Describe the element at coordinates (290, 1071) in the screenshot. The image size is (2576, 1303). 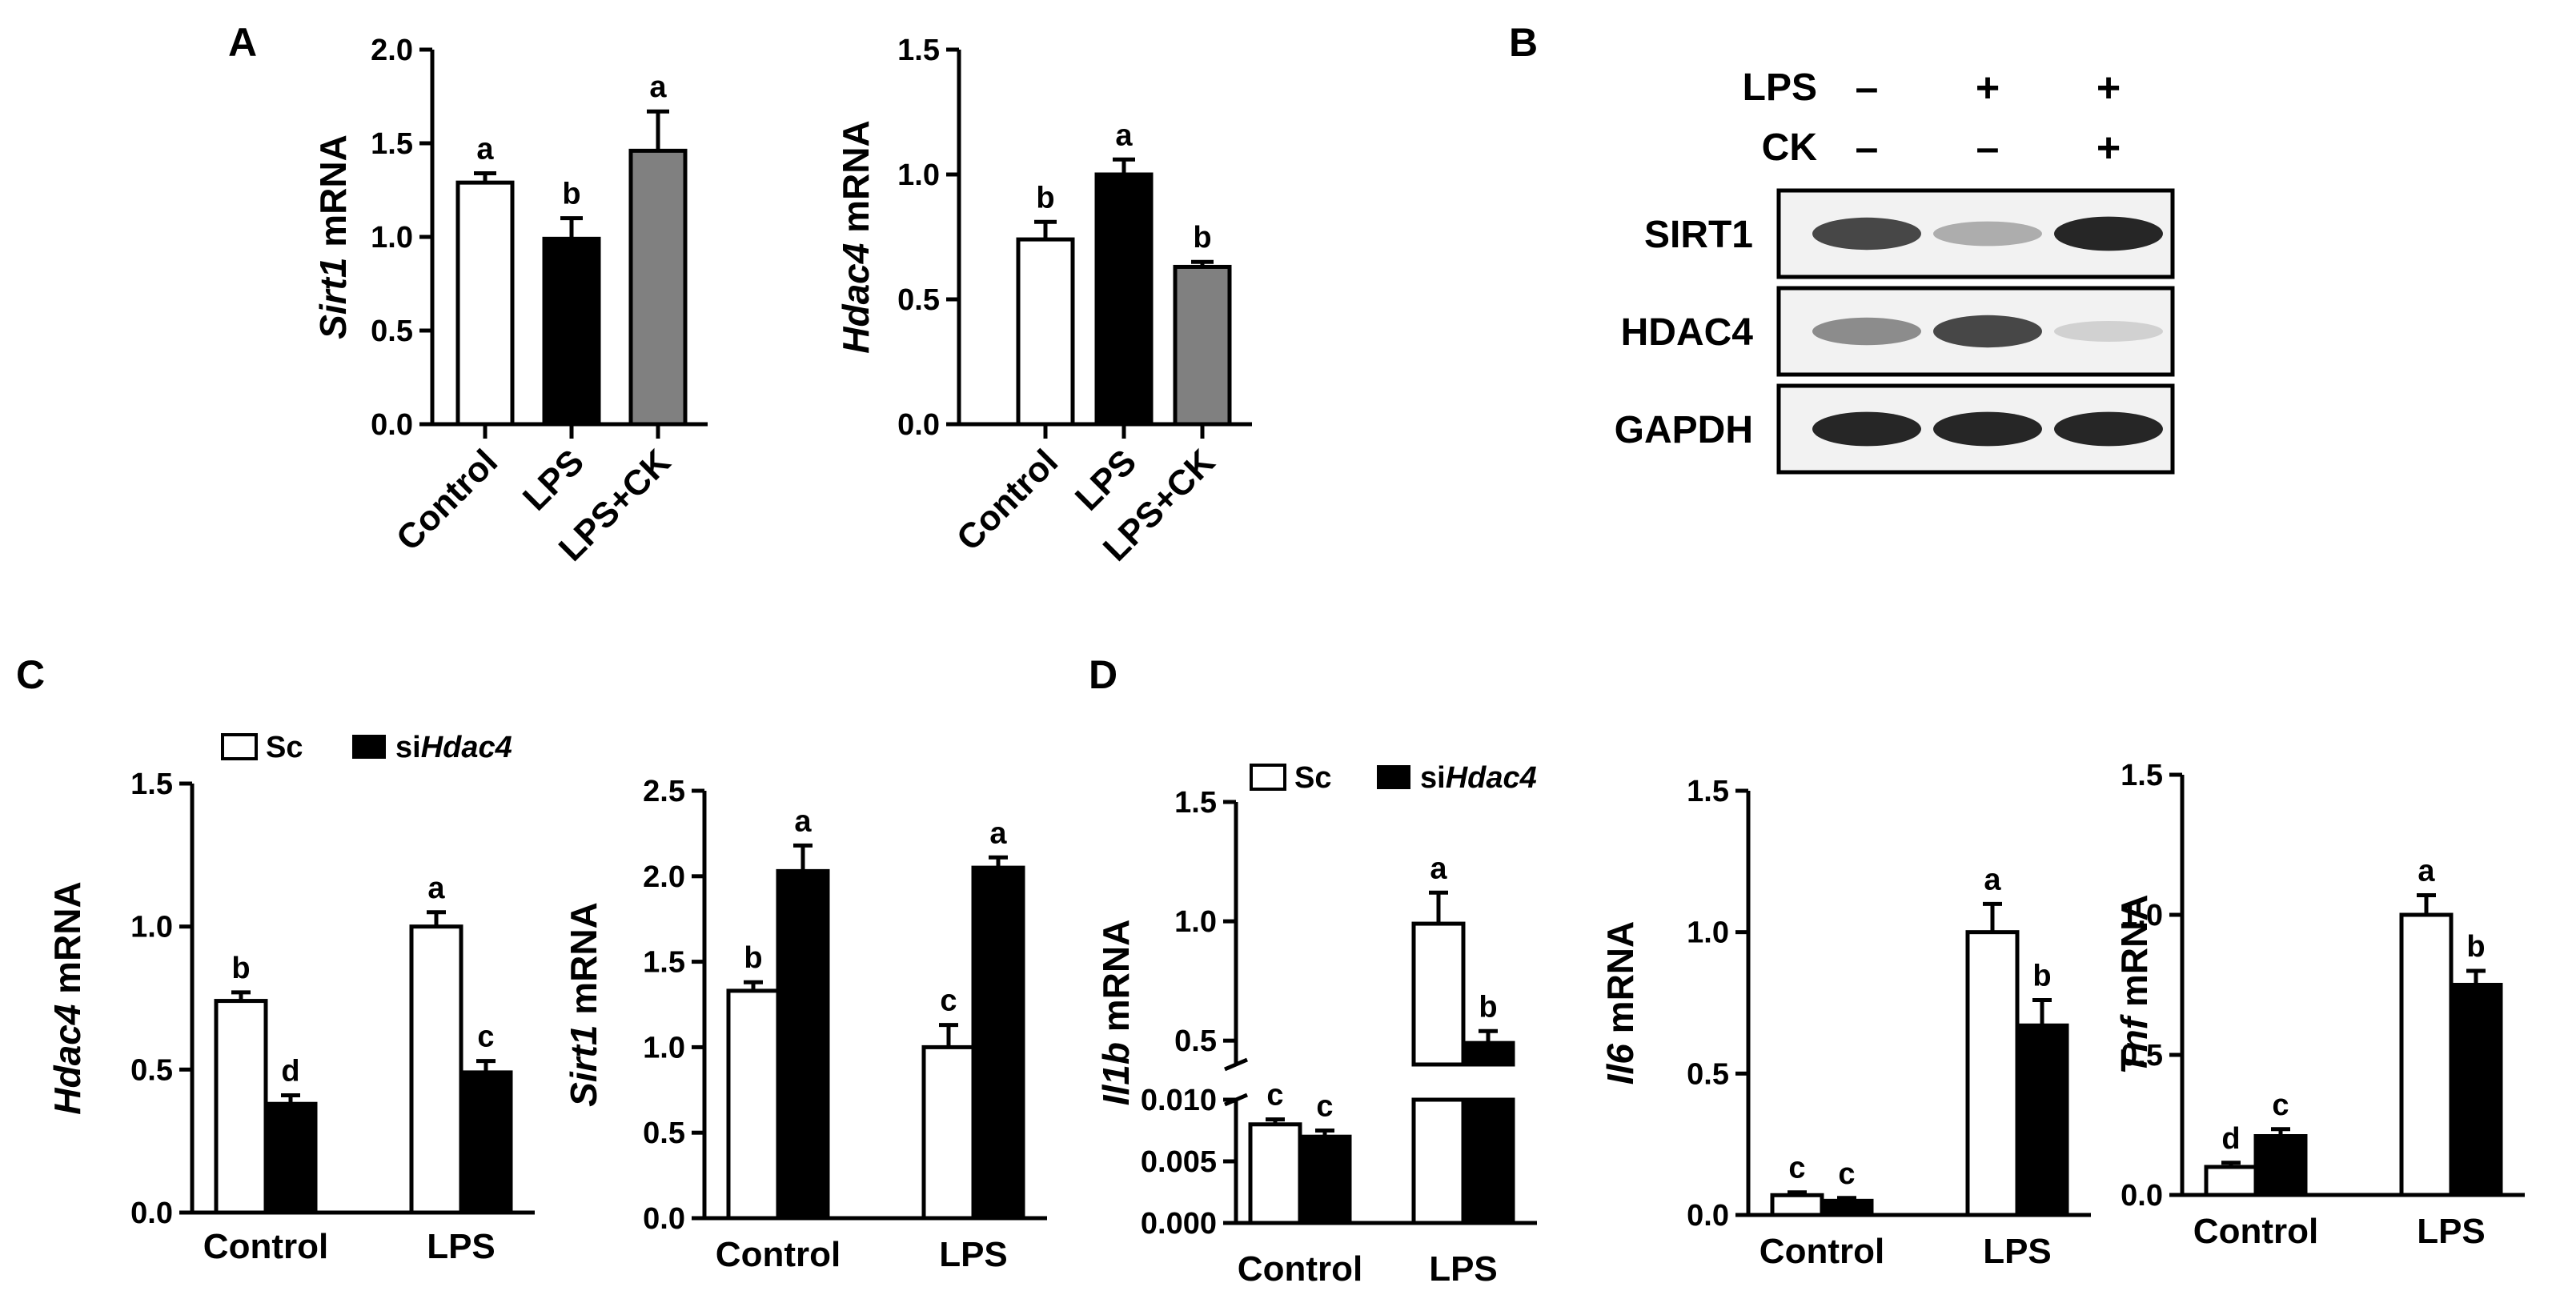
I see `significance-letter: d` at that location.